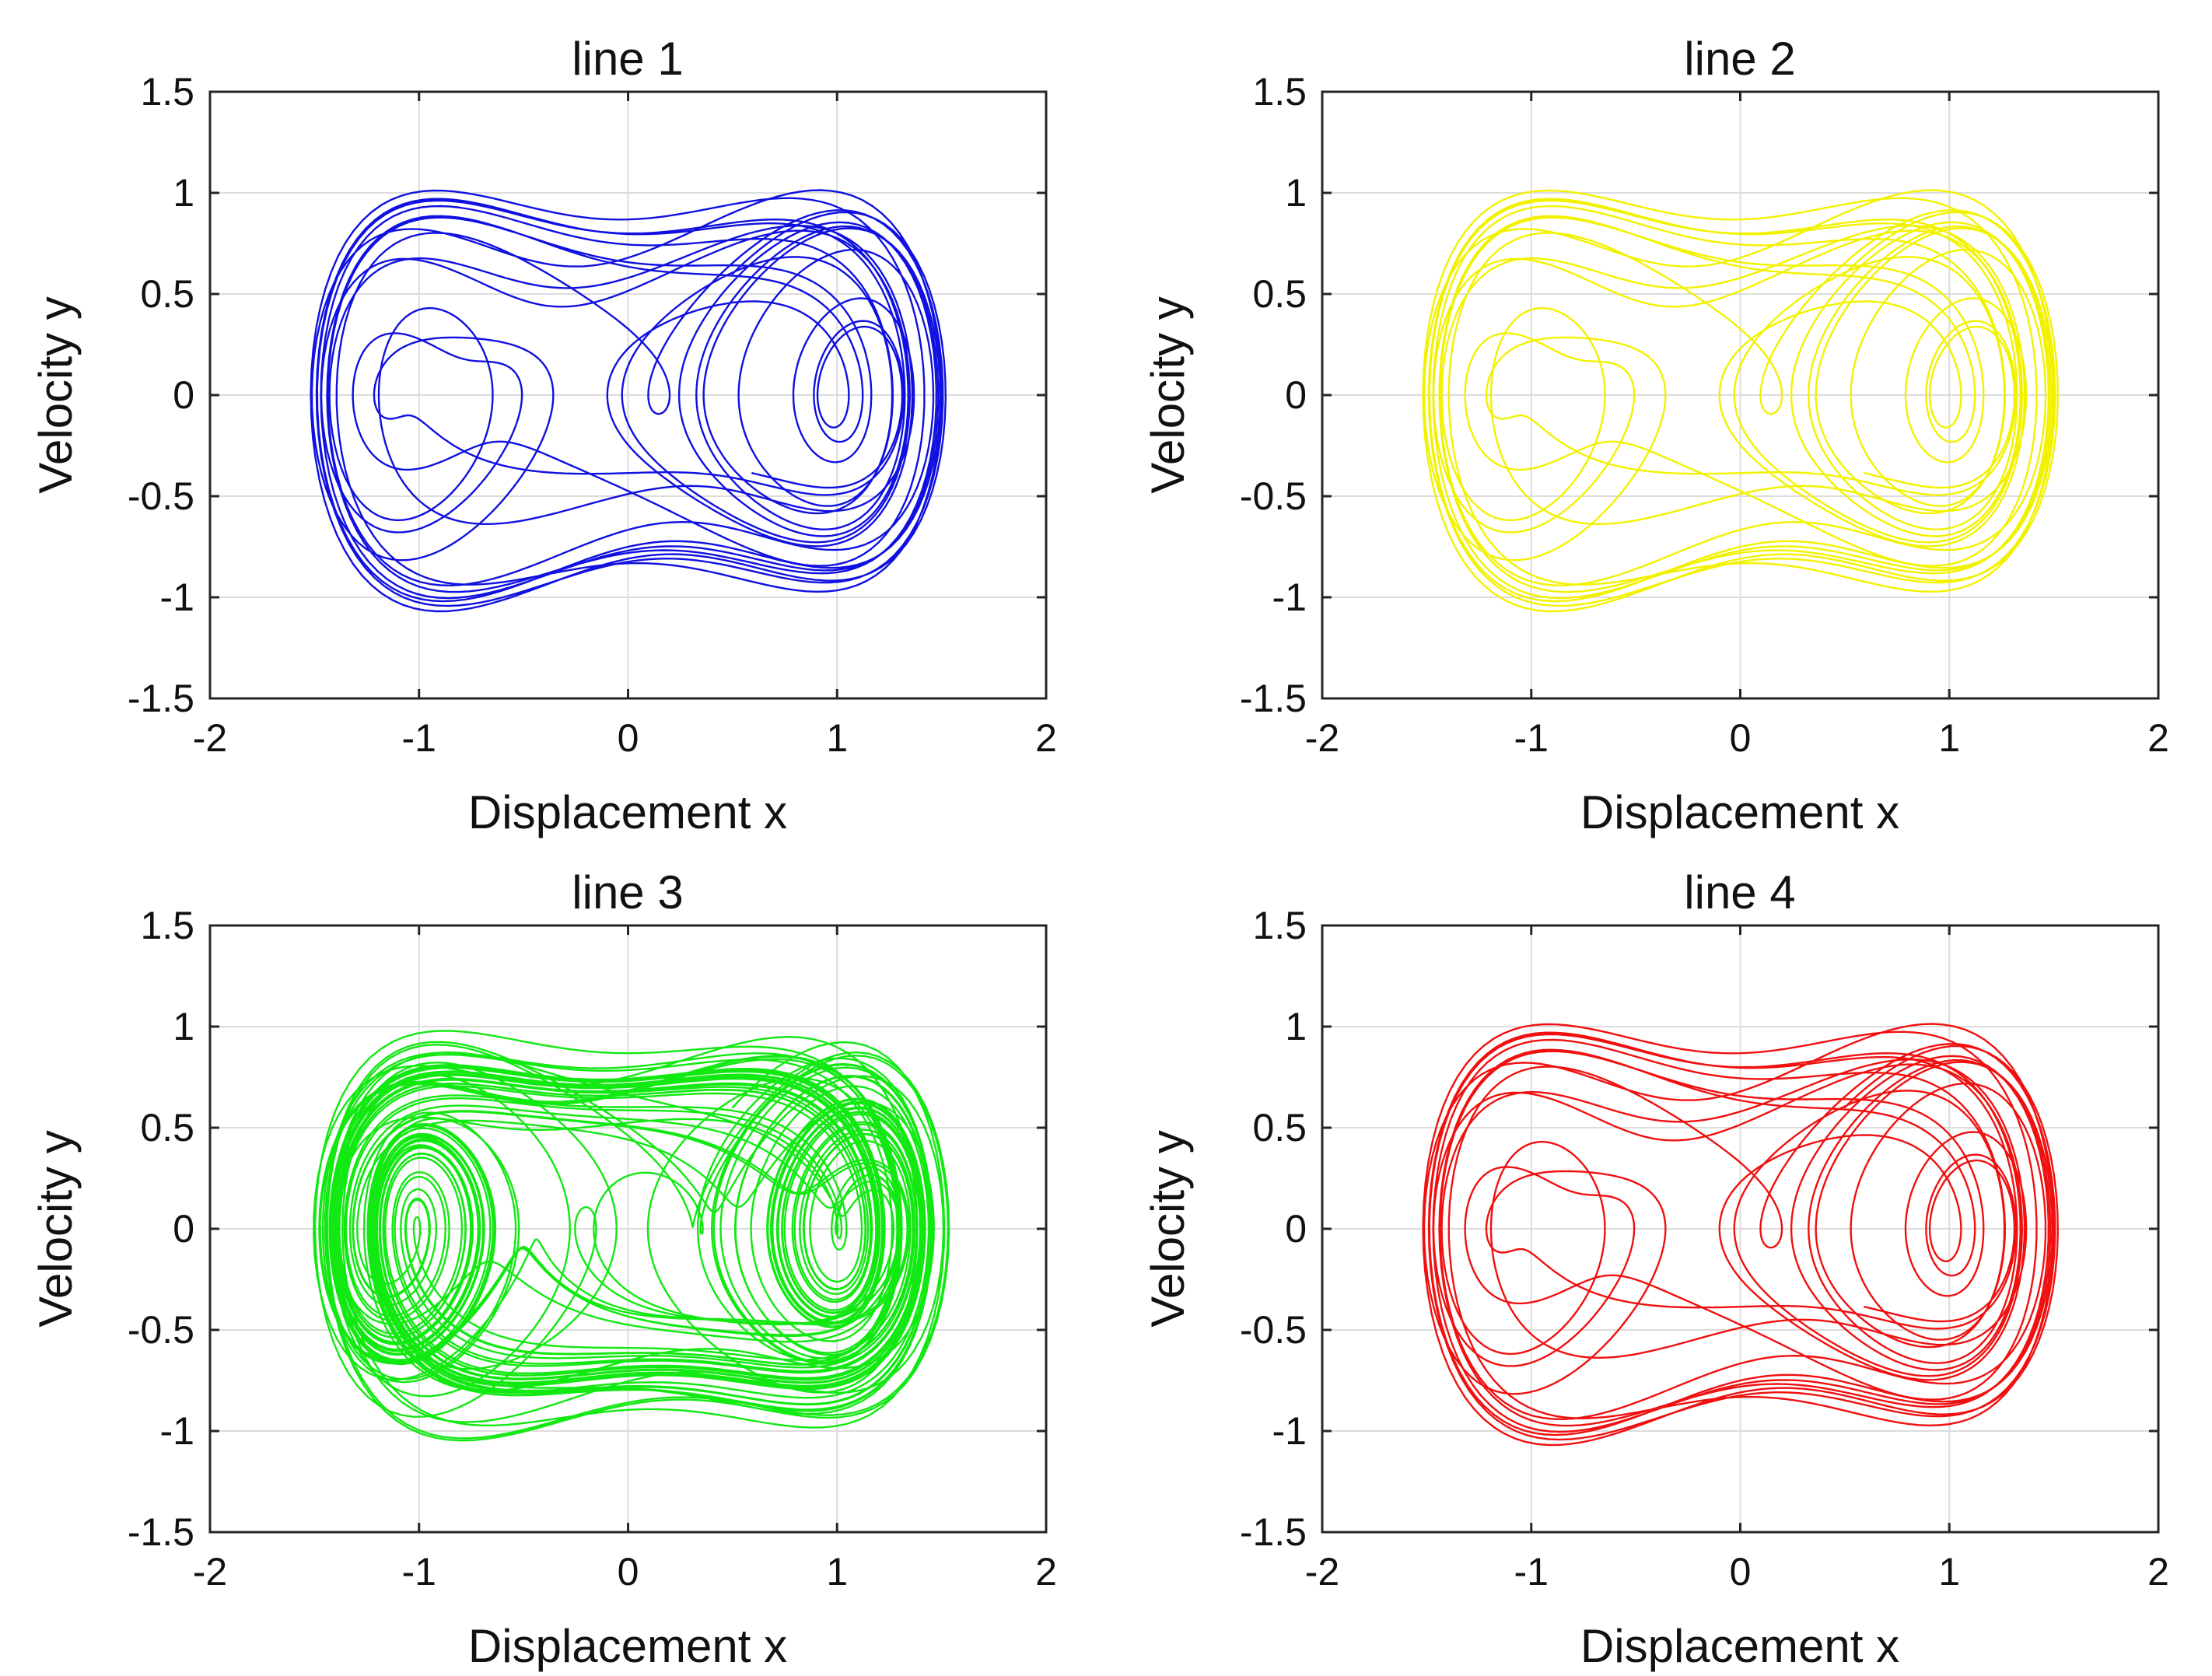 The width and height of the screenshot is (2212, 1676). I want to click on subplot-title: line 2, so click(1739, 59).